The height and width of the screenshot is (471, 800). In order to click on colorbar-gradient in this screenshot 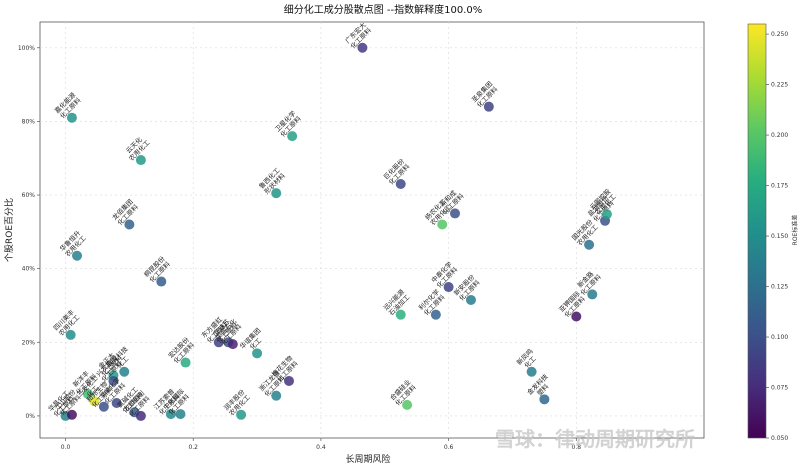, I will do `click(757, 231)`.